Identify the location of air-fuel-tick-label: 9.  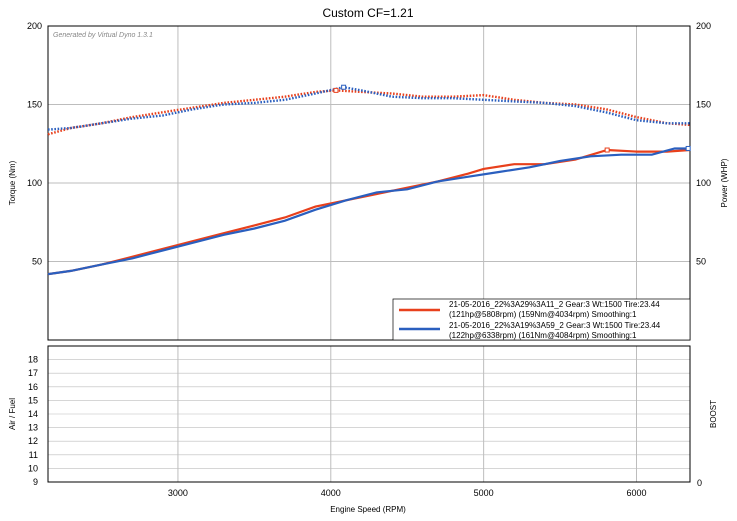
(35, 482).